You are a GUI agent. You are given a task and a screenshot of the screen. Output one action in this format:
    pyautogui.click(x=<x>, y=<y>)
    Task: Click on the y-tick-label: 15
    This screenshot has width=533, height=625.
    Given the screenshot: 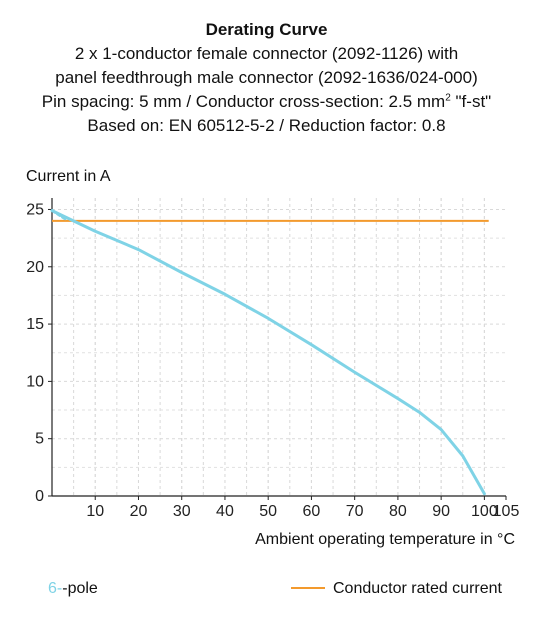 What is the action you would take?
    pyautogui.click(x=35, y=324)
    